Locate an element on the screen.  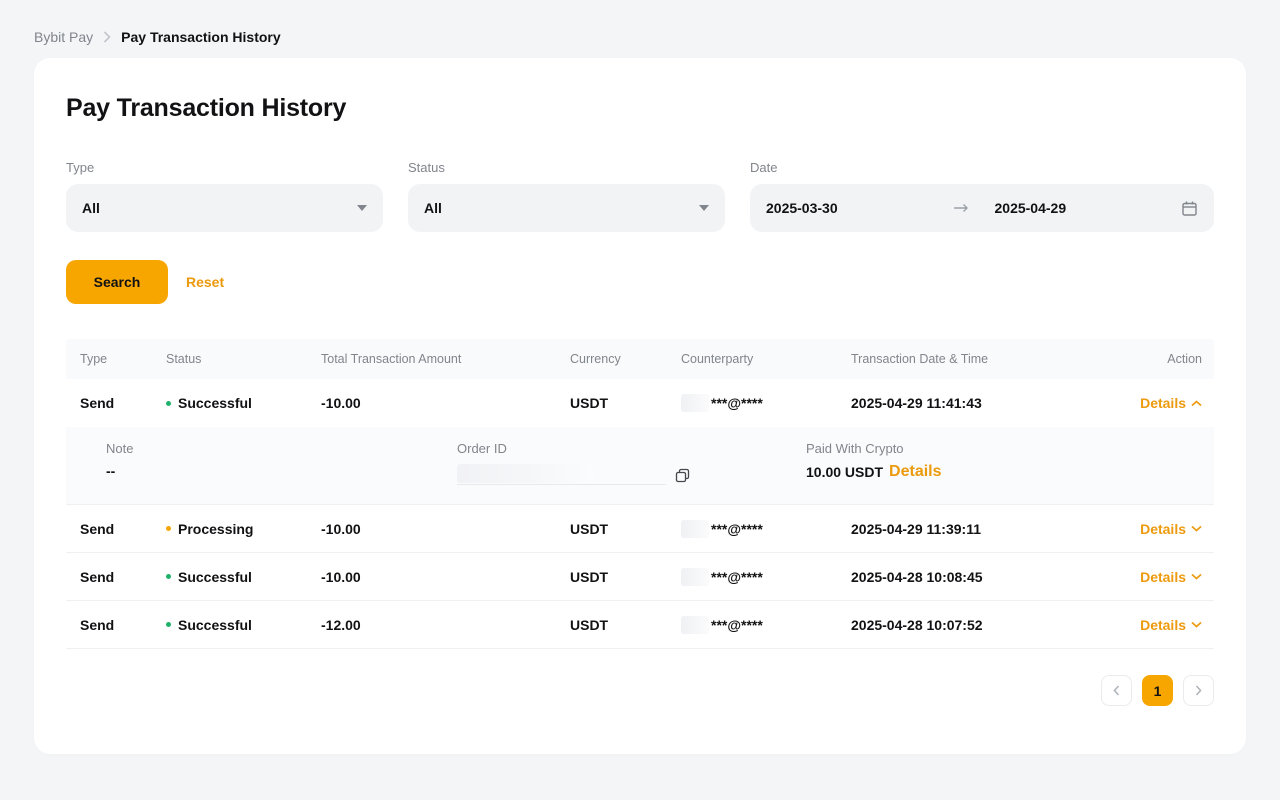
col-header-status: Status is located at coordinates (184, 359).